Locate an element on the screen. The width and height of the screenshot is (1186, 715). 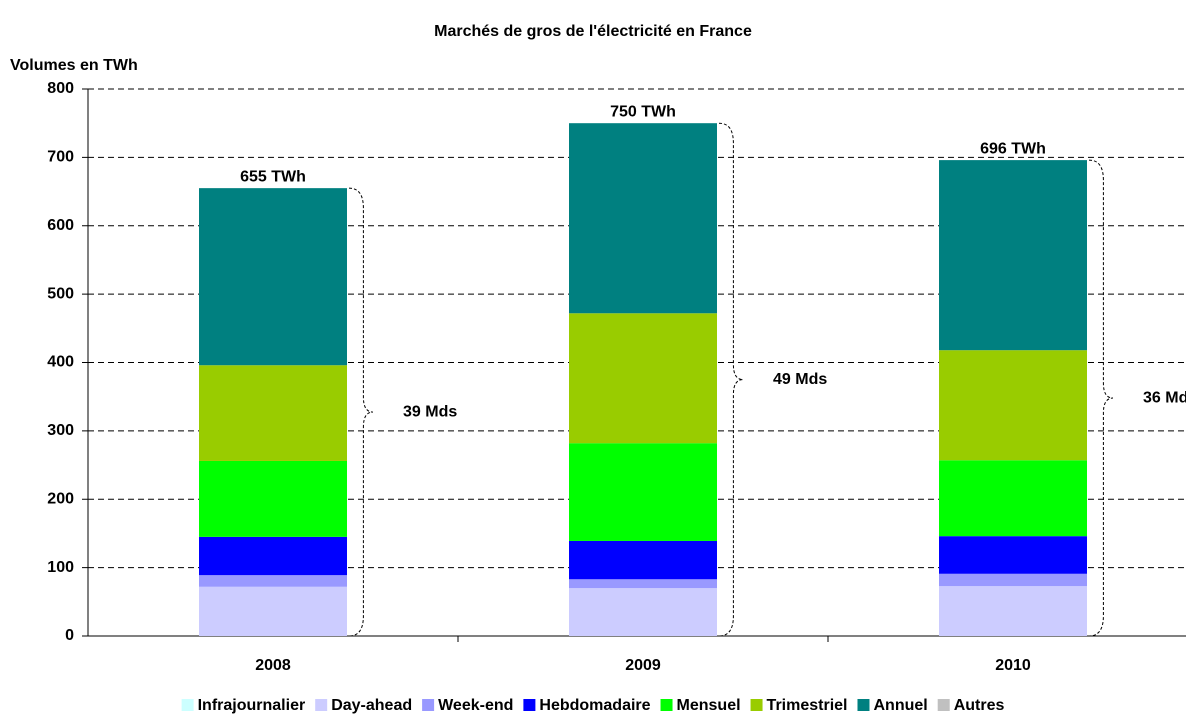
legend-label: Mensuel is located at coordinates (709, 705).